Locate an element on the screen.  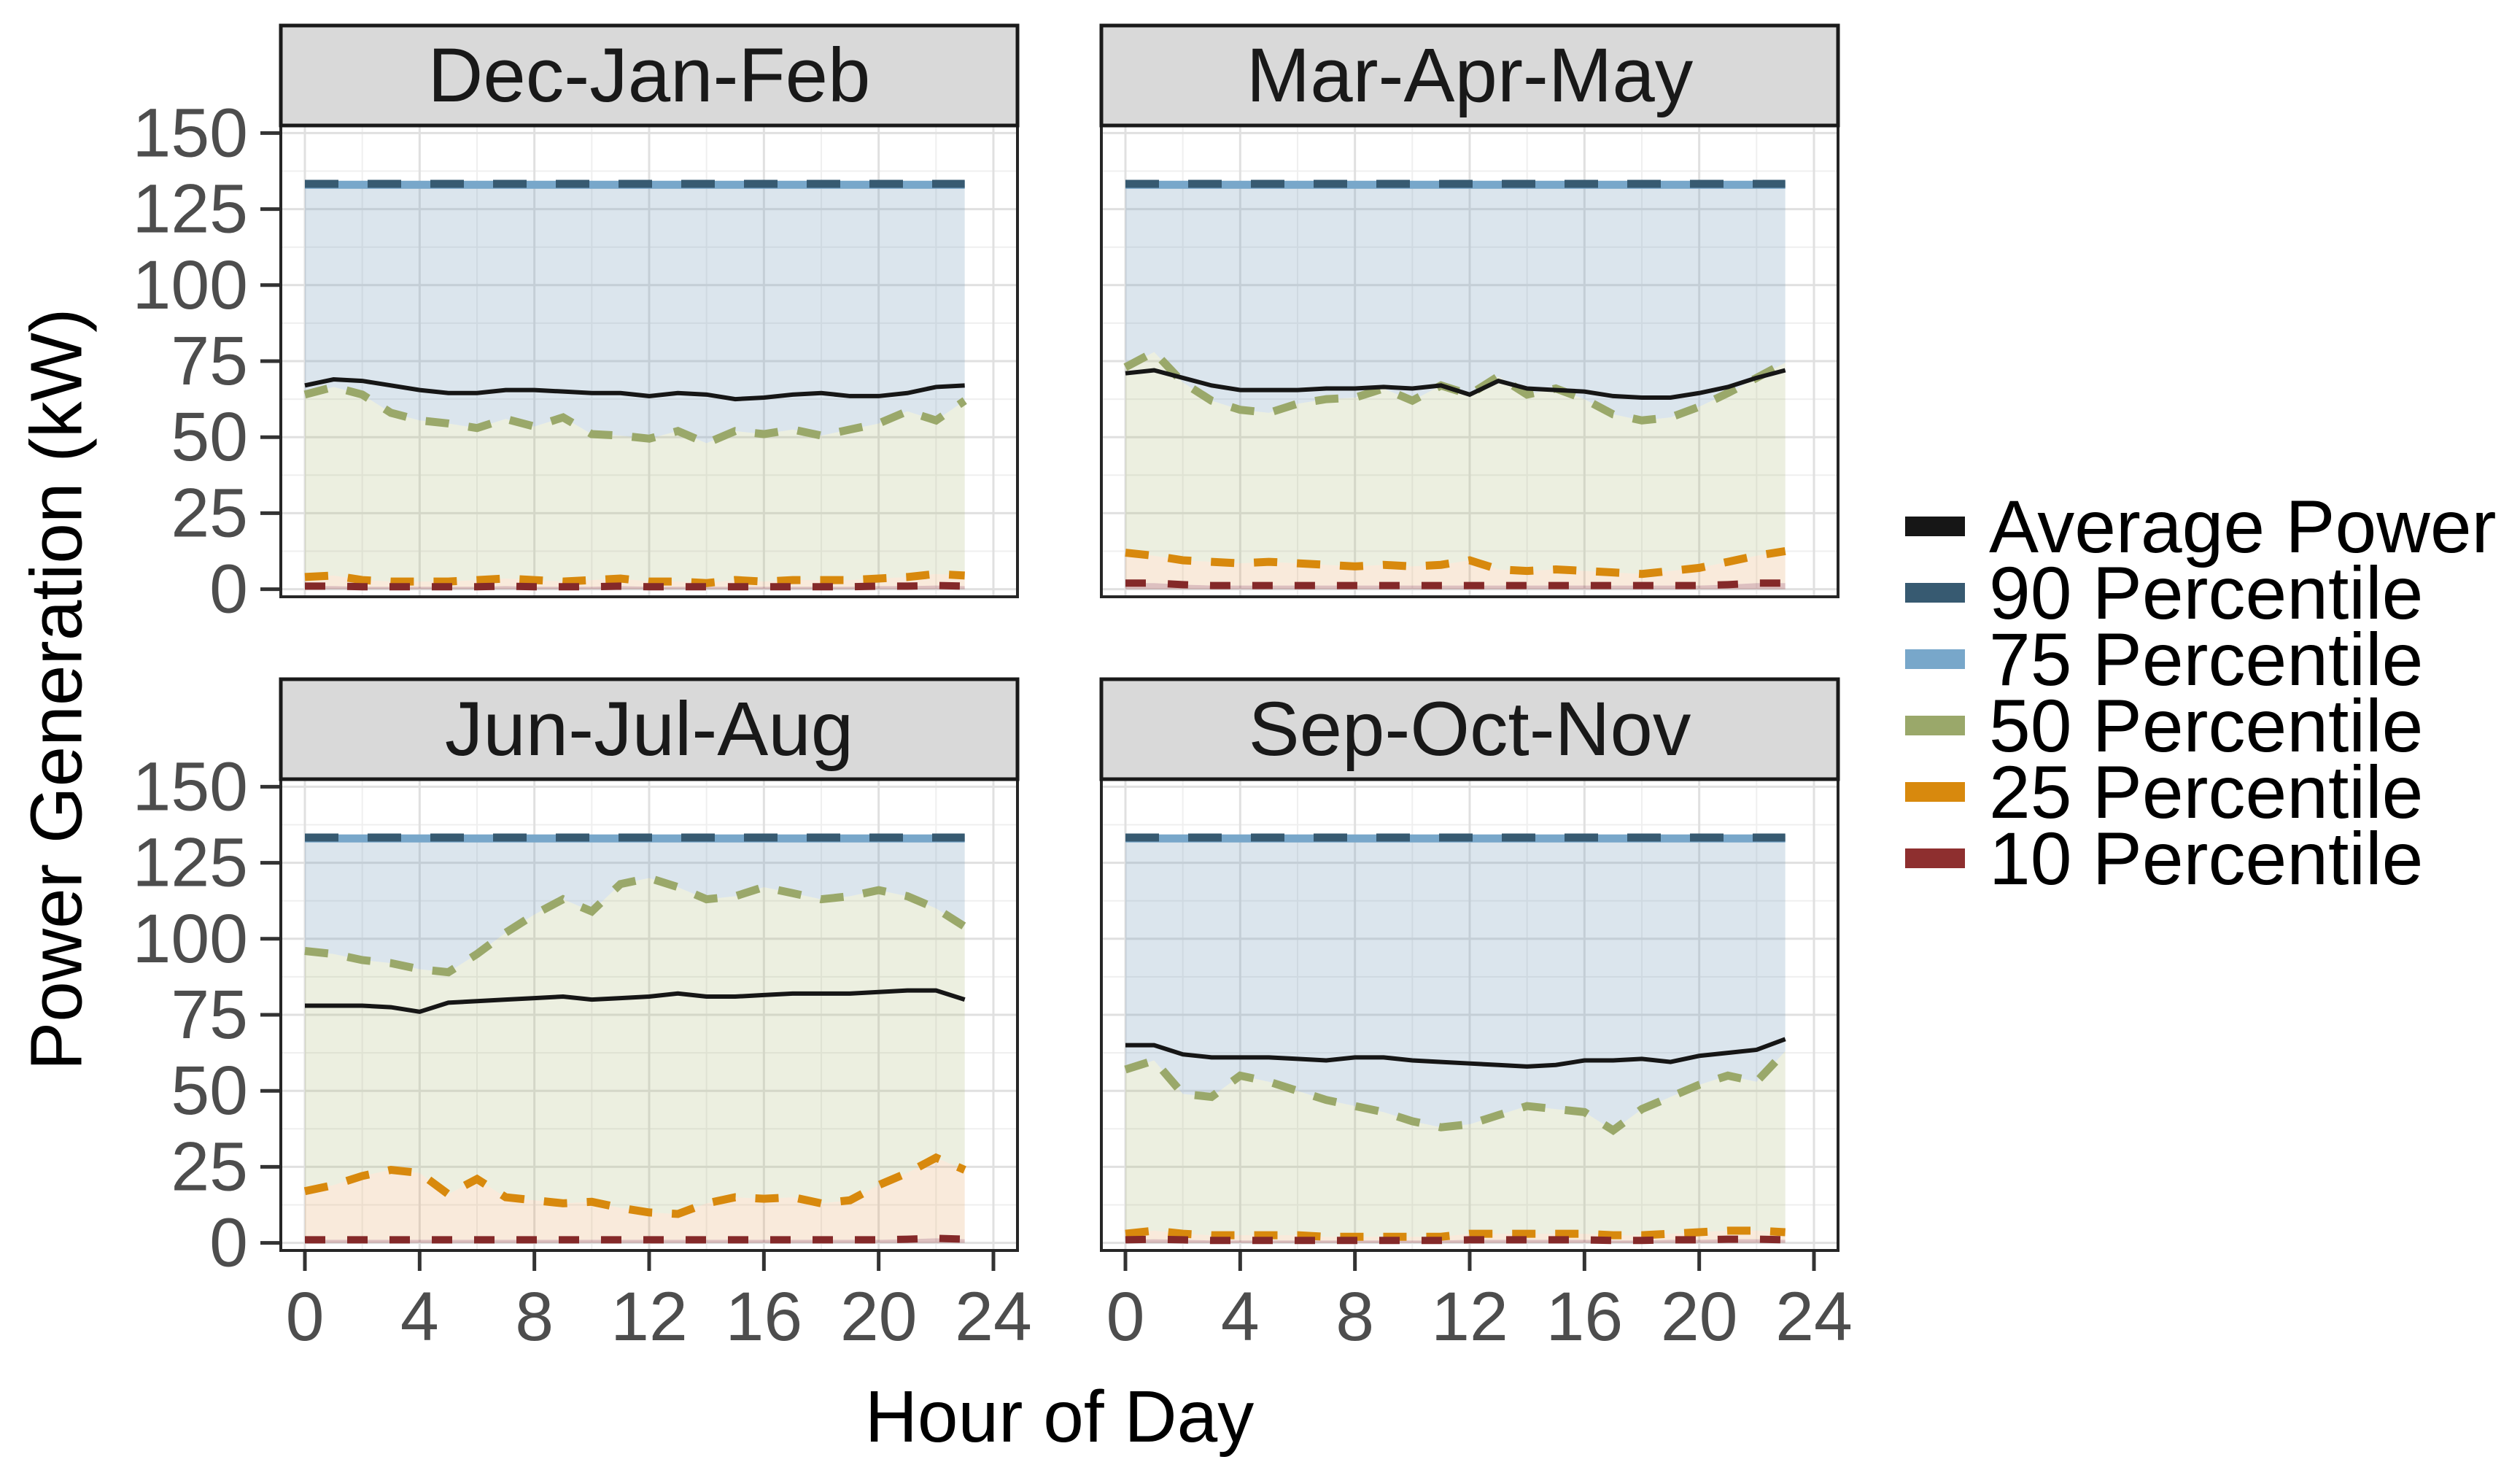
panel-title-jun-jul-aug: Jun-Jul-Aug is located at coordinates (649, 729).